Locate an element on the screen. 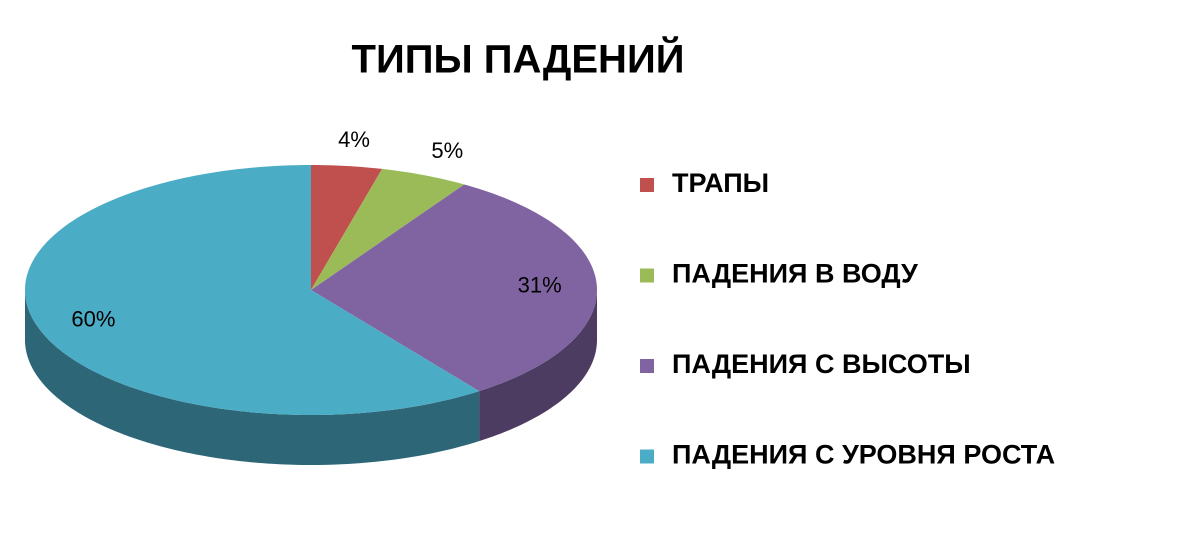  data-label: 5% is located at coordinates (447, 150).